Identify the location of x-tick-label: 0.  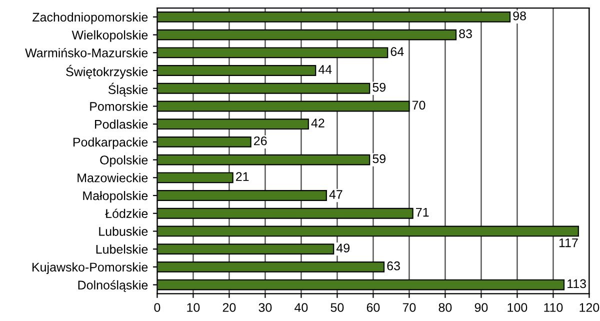
(157, 307).